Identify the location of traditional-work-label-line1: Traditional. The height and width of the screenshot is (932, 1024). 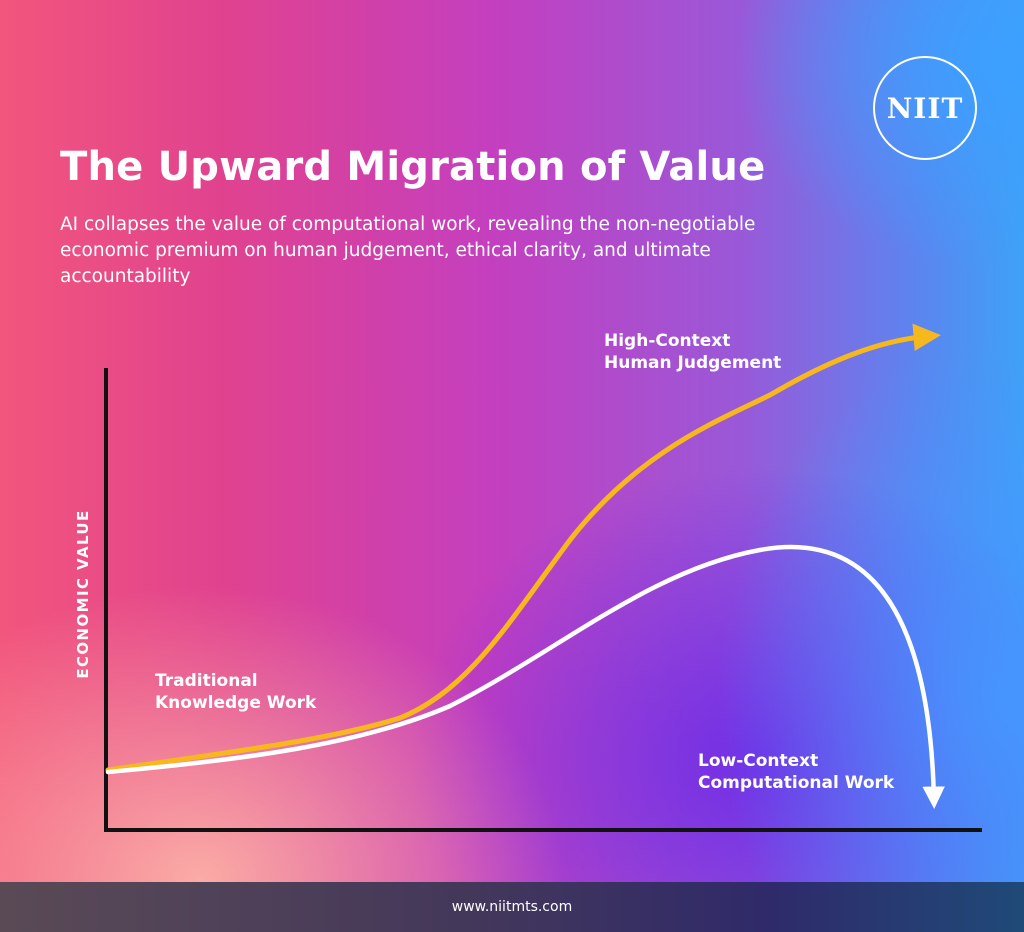
(206, 681).